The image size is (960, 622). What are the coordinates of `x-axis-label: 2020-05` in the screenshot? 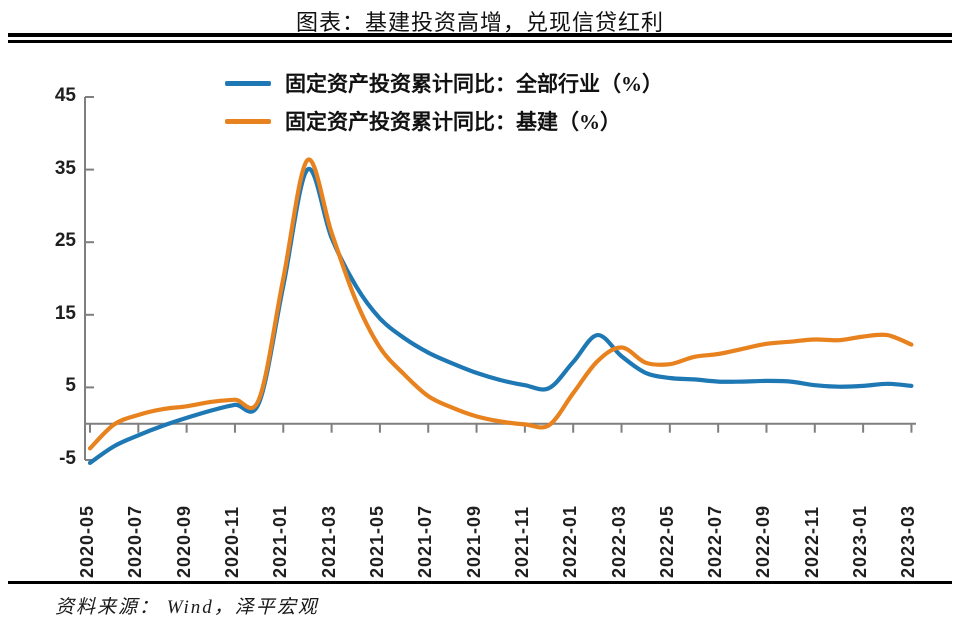 It's located at (87, 541).